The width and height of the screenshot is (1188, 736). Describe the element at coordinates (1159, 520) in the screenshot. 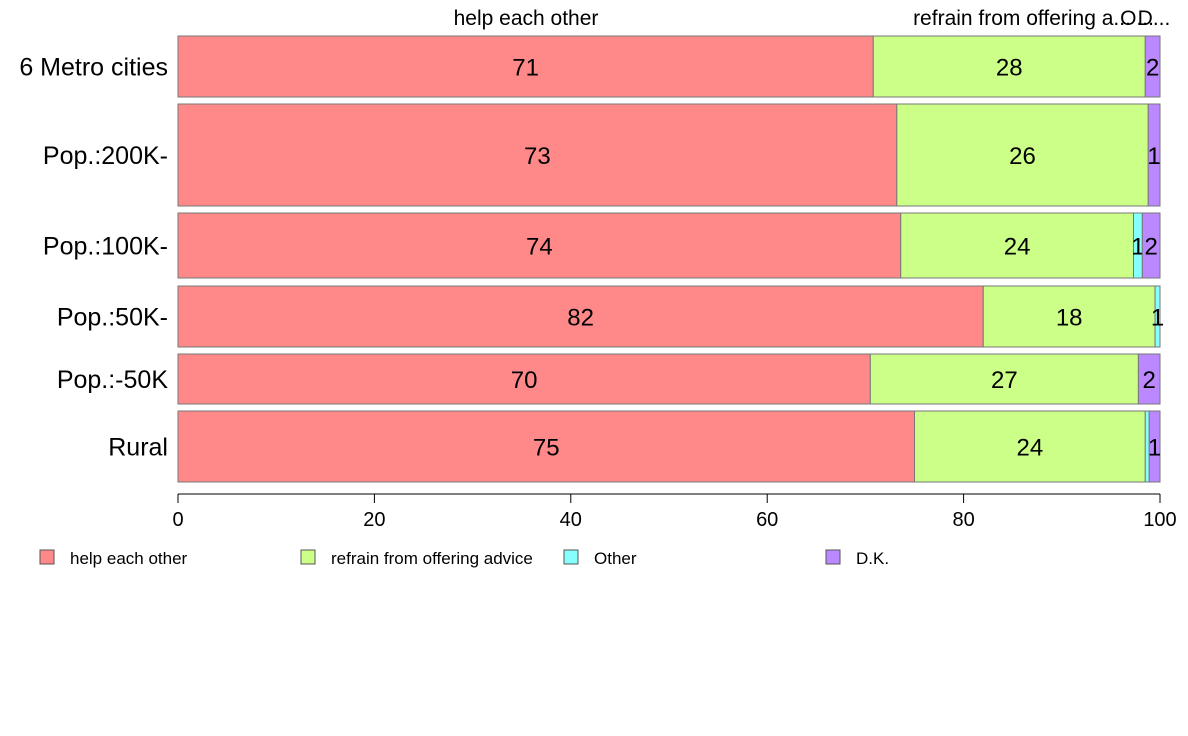

I see `x-tick-label: 100` at that location.